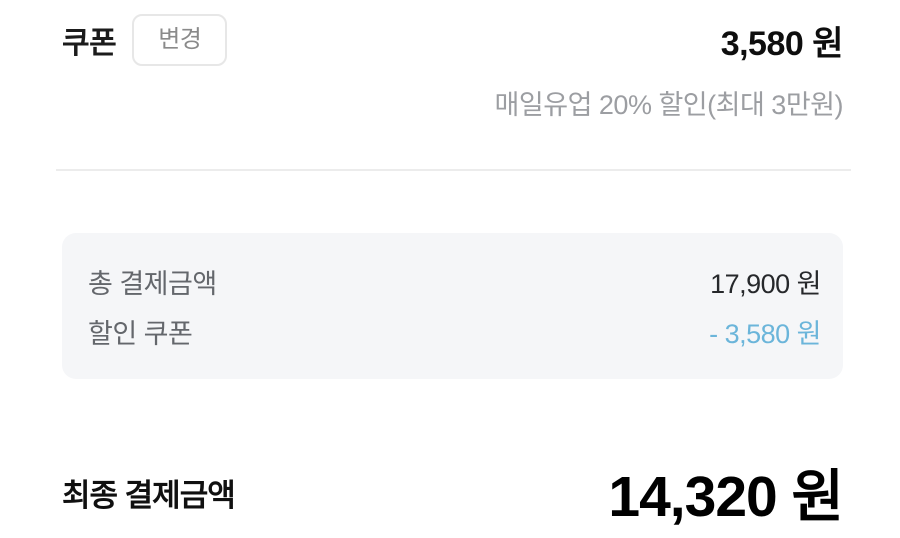  I want to click on coupon-title-group: 쿠폰 변경, so click(145, 40).